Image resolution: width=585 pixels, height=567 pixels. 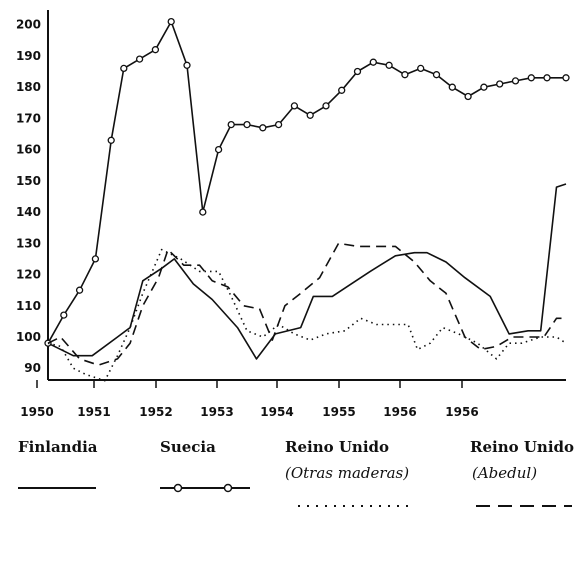 I want to click on y-tick-label: 120, so click(x=28, y=275).